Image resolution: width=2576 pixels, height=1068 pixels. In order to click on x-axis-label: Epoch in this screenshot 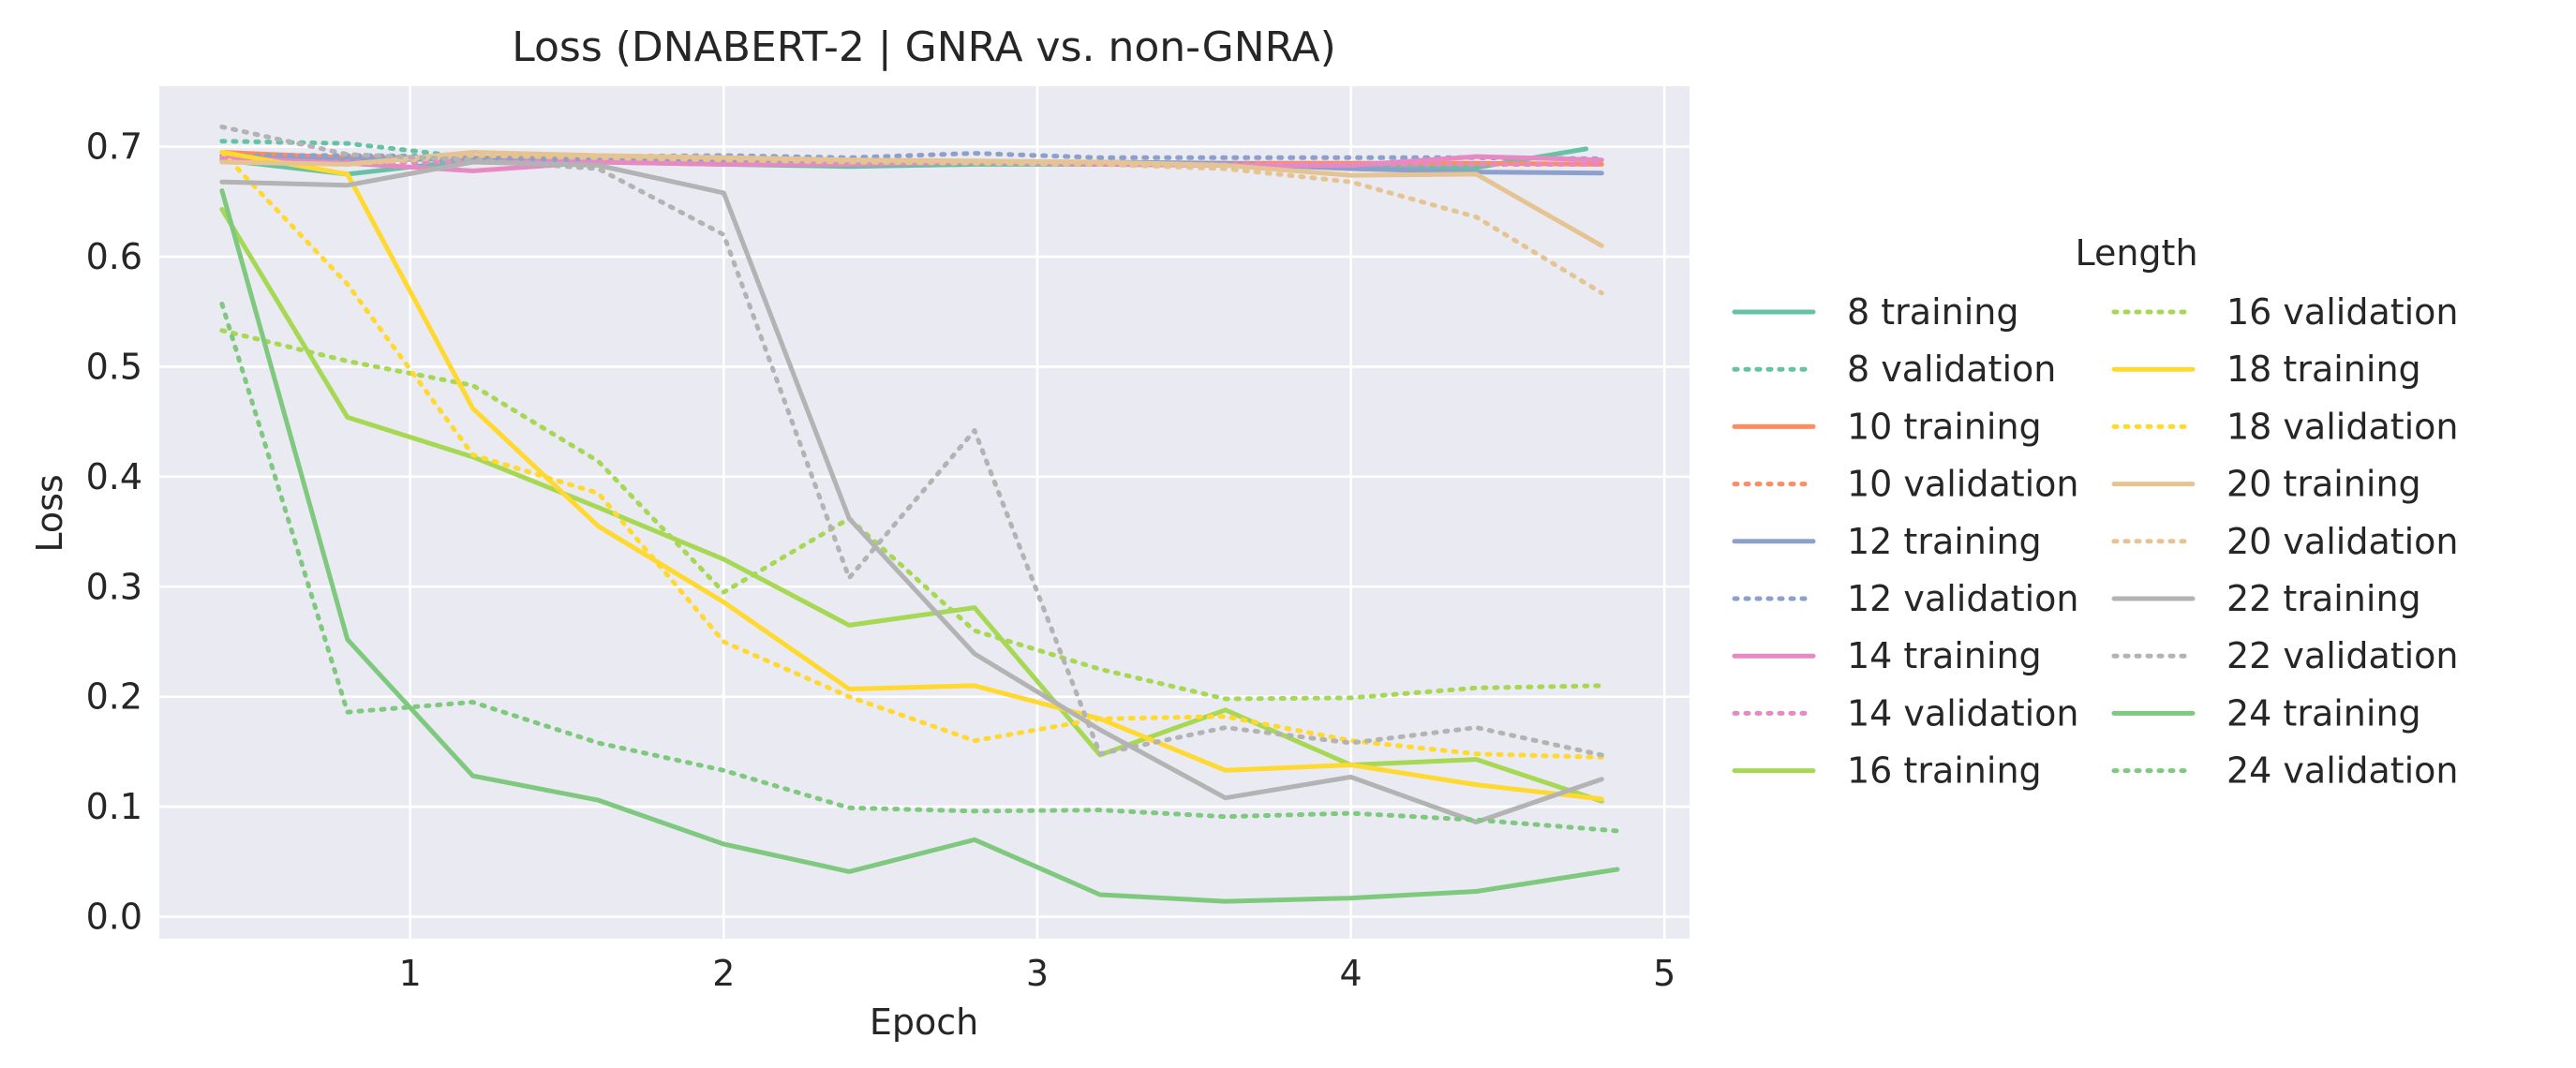, I will do `click(924, 1022)`.